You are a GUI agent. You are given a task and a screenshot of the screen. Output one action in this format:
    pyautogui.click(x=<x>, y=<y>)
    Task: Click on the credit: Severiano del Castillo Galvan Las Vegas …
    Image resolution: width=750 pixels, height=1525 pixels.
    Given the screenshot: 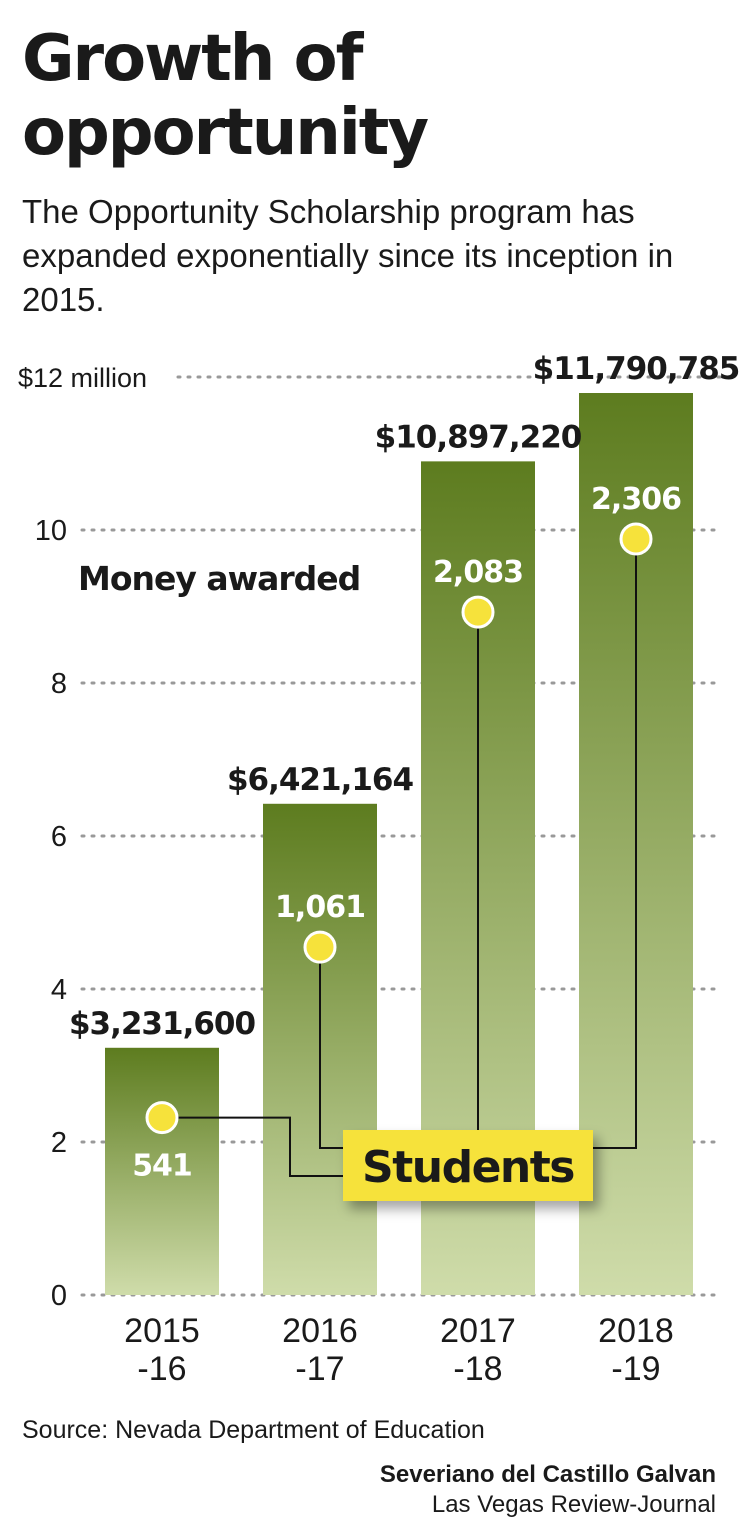 What is the action you would take?
    pyautogui.click(x=548, y=1490)
    